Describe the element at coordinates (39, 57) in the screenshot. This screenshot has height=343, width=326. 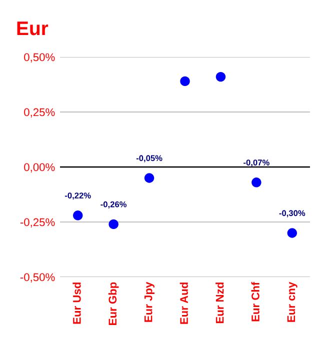
I see `y-tick-label: 0,50%` at that location.